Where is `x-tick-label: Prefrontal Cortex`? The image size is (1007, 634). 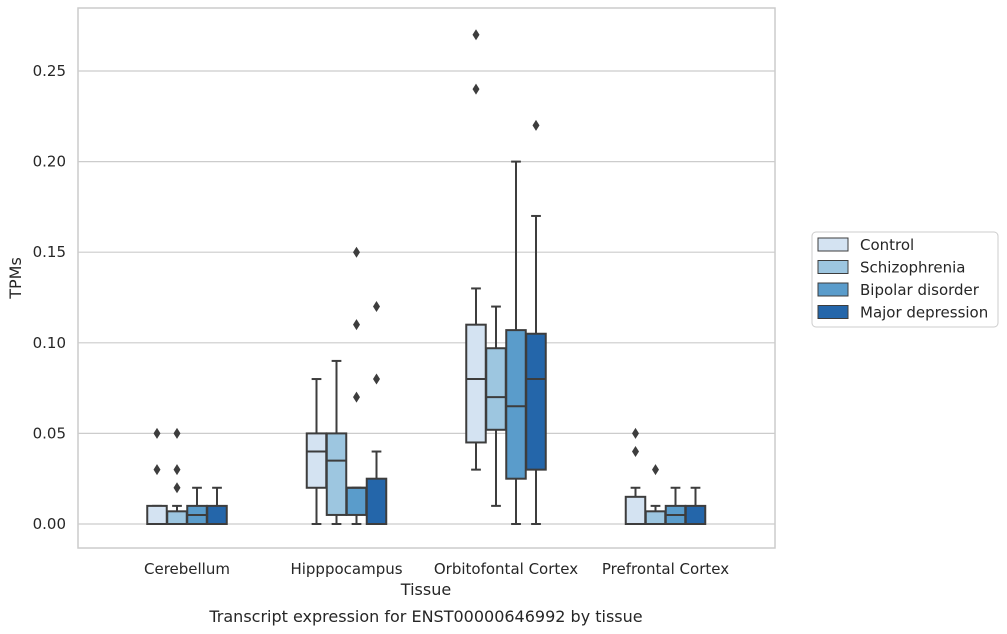 x-tick-label: Prefrontal Cortex is located at coordinates (665, 569).